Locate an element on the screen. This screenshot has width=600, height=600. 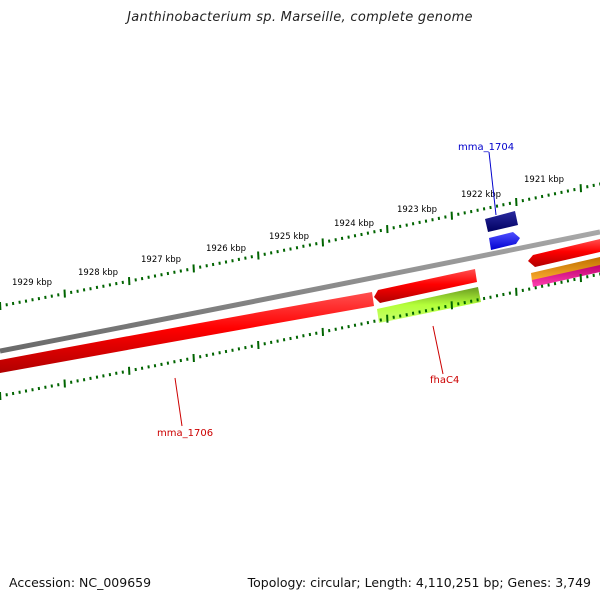
kbp-label-1927: 1927 kbp is located at coordinates (161, 260).